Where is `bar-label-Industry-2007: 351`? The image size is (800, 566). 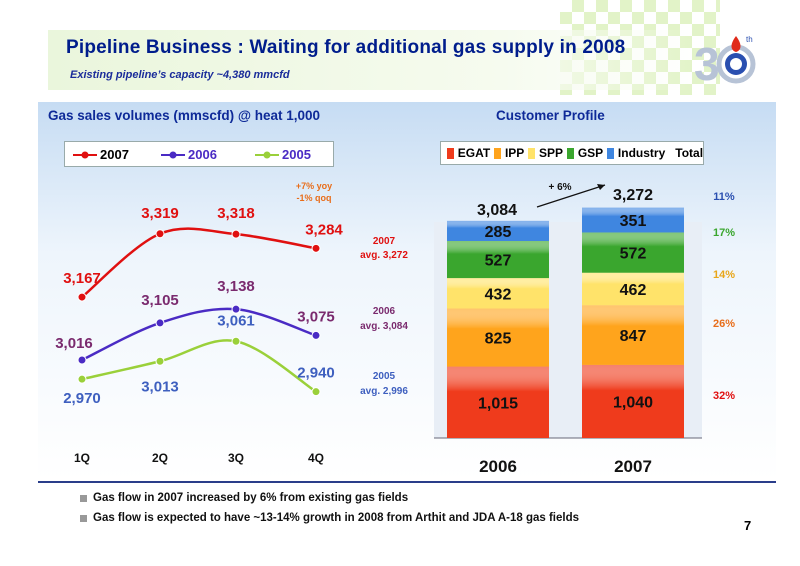
bar-label-Industry-2007: 351 is located at coordinates (633, 221).